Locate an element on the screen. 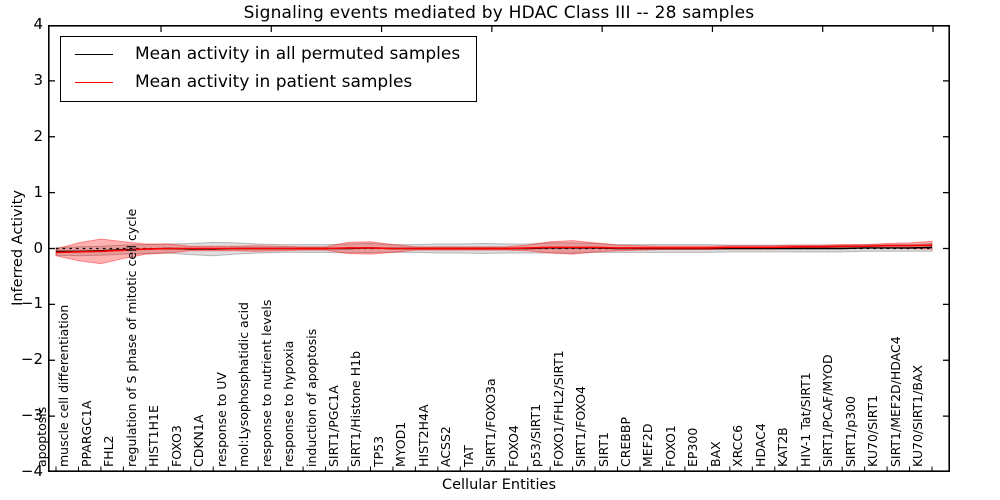 This screenshot has height=500, width=1000. x-tick-label: CREBBP is located at coordinates (625, 442).